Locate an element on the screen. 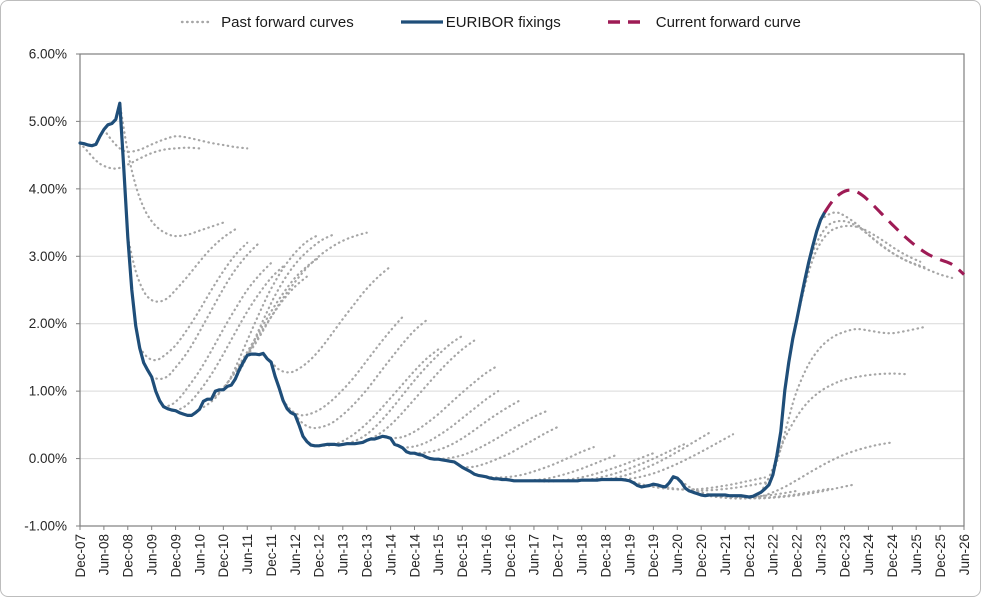 Image resolution: width=981 pixels, height=597 pixels. solid-line-icon is located at coordinates (421, 22).